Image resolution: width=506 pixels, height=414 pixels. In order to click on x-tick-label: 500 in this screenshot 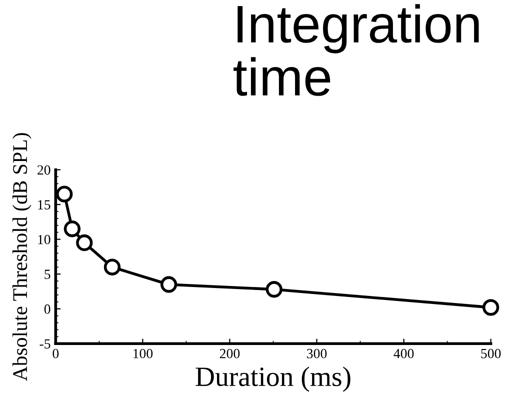, I will do `click(491, 353)`.